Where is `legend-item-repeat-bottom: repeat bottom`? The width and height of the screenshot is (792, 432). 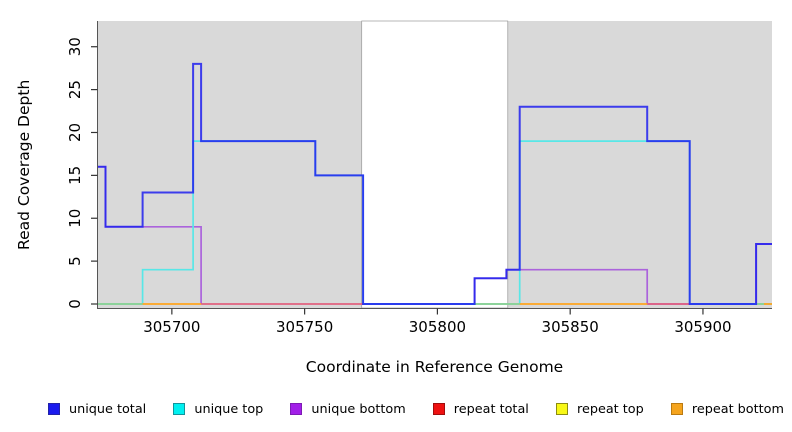 legend-item-repeat-bottom: repeat bottom is located at coordinates (727, 409).